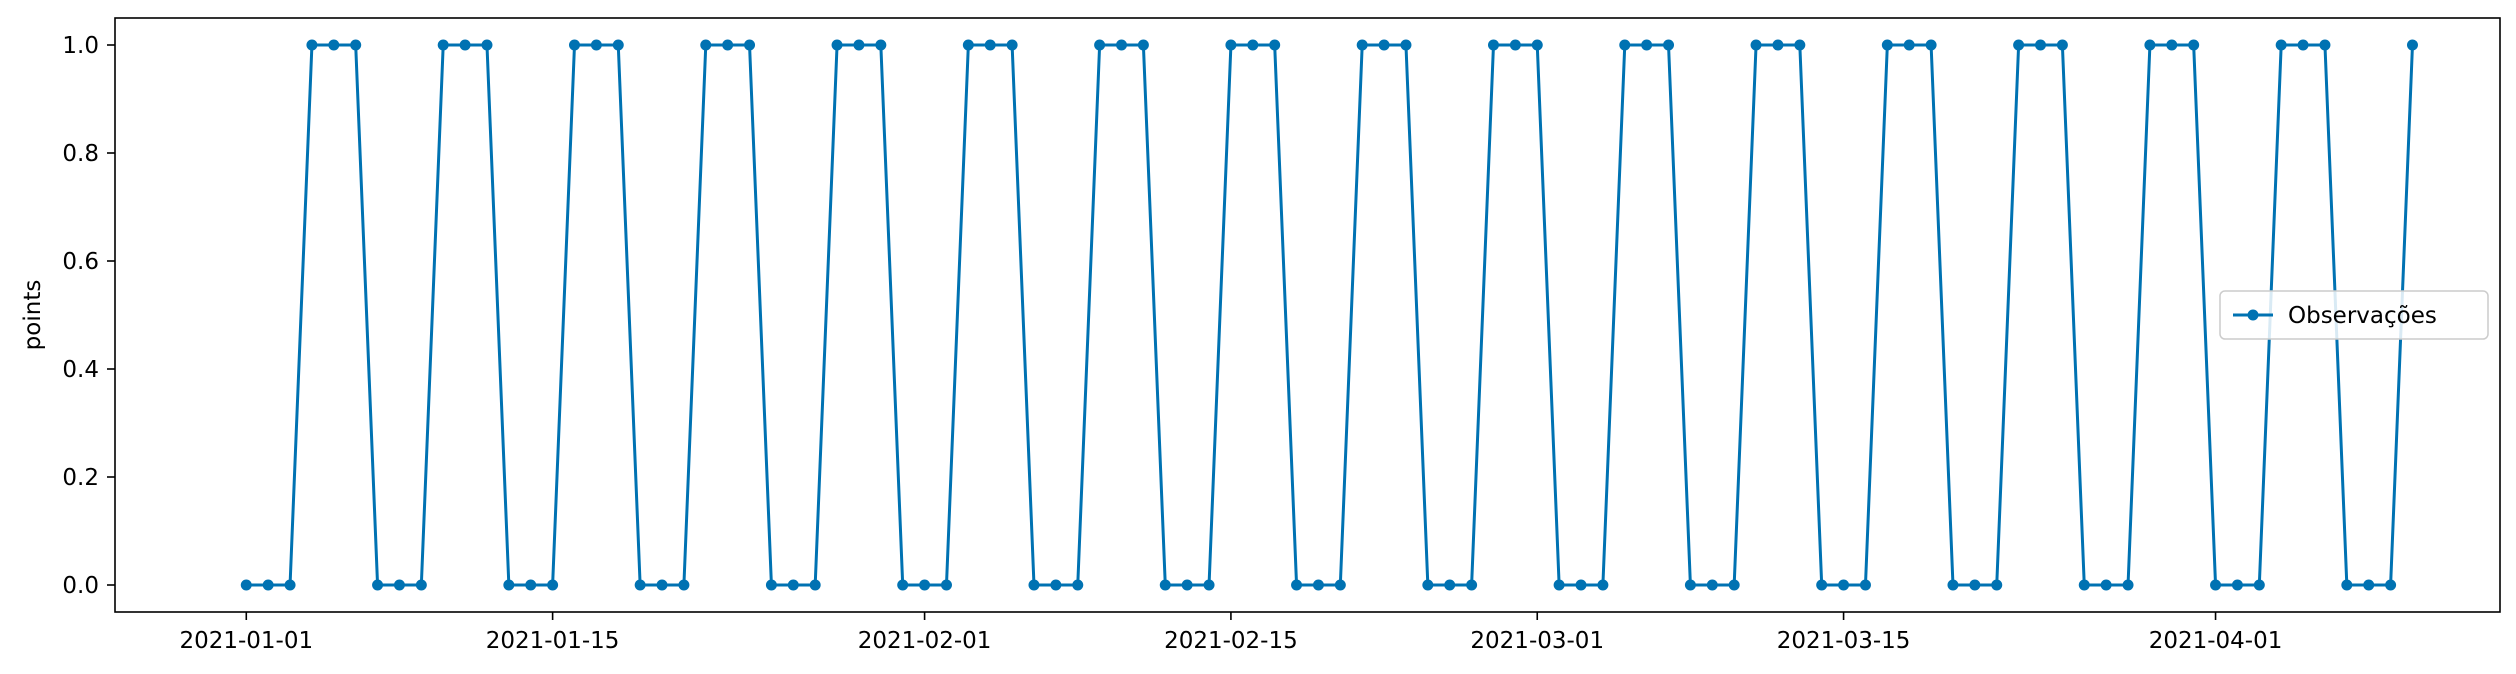  What do you see at coordinates (2362, 316) in the screenshot?
I see `legend-entry-label: Observações` at bounding box center [2362, 316].